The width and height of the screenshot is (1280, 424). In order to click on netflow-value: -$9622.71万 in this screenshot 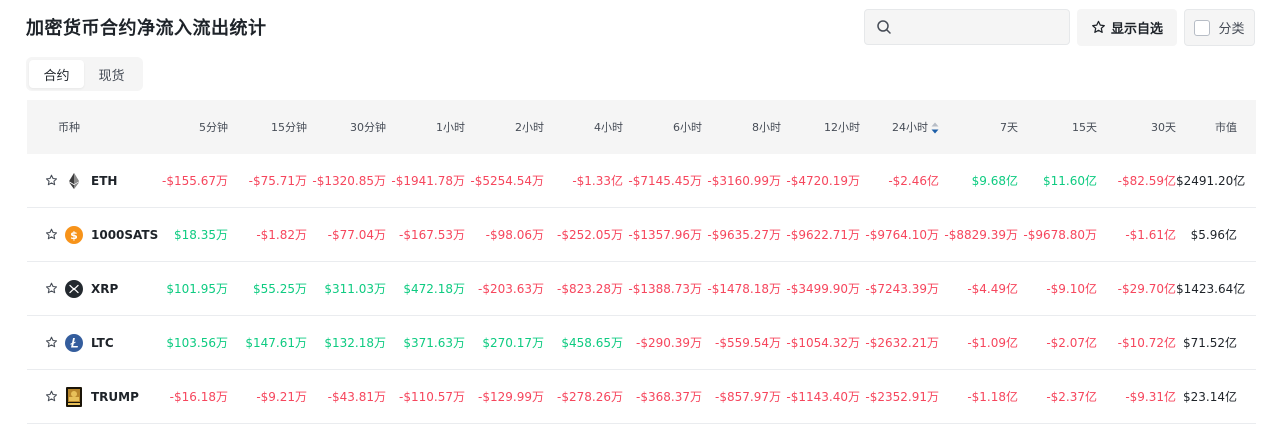, I will do `click(823, 235)`.